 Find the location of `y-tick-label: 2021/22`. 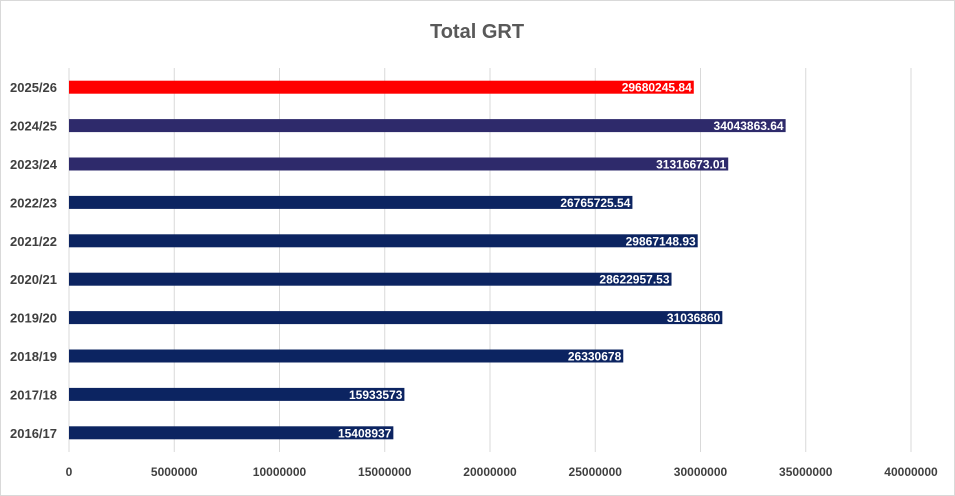

y-tick-label: 2021/22 is located at coordinates (33, 241).